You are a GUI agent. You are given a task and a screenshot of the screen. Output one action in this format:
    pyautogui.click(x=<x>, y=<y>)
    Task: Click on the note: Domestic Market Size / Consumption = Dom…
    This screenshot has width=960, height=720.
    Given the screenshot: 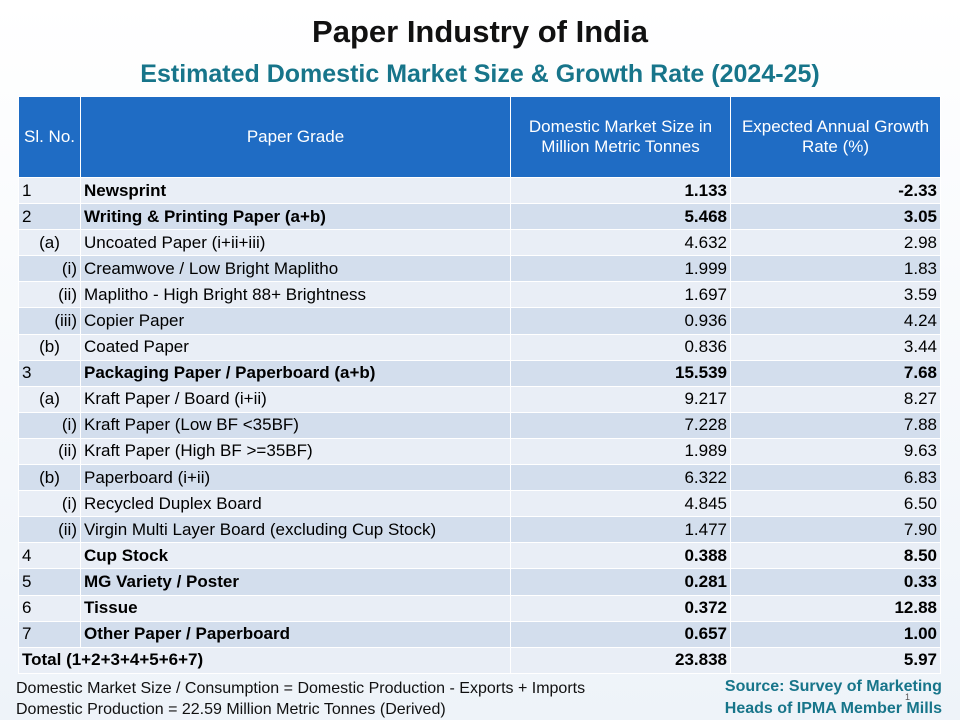 What is the action you would take?
    pyautogui.click(x=301, y=688)
    